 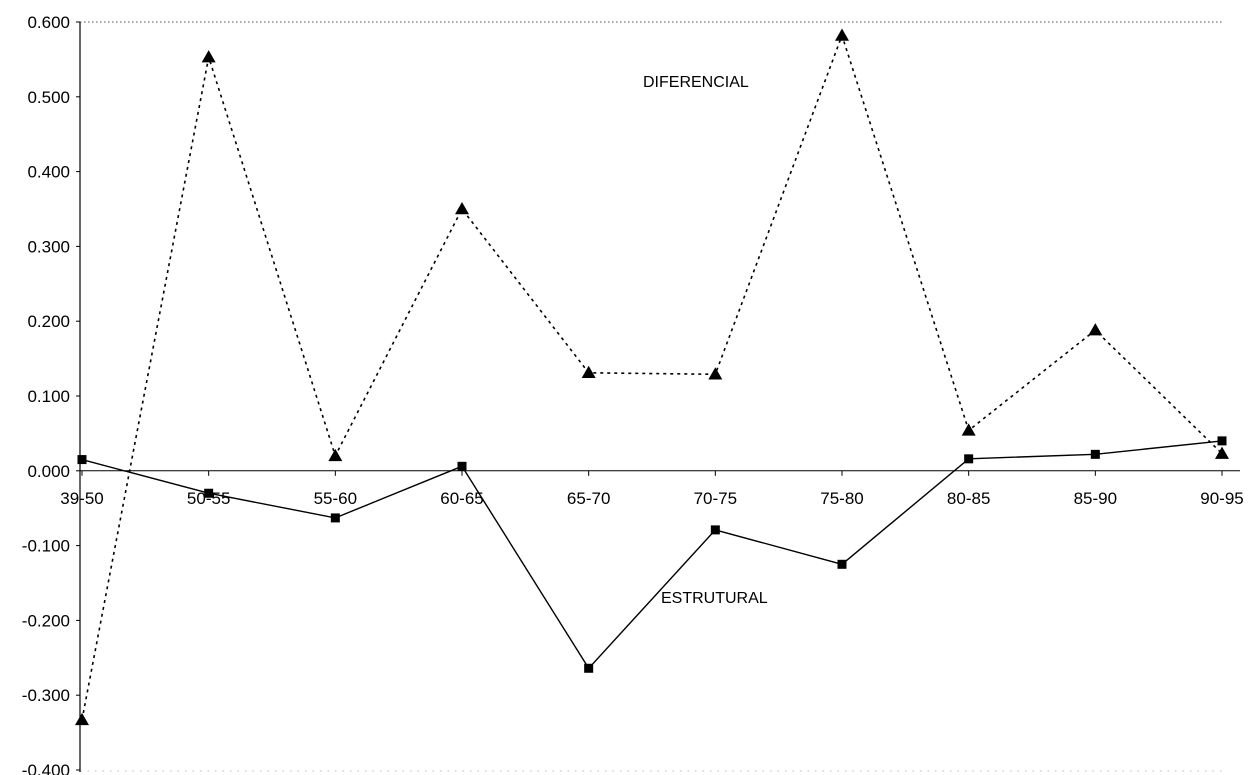 What do you see at coordinates (696, 82) in the screenshot?
I see `series-label-diferencial: DIFERENCIAL` at bounding box center [696, 82].